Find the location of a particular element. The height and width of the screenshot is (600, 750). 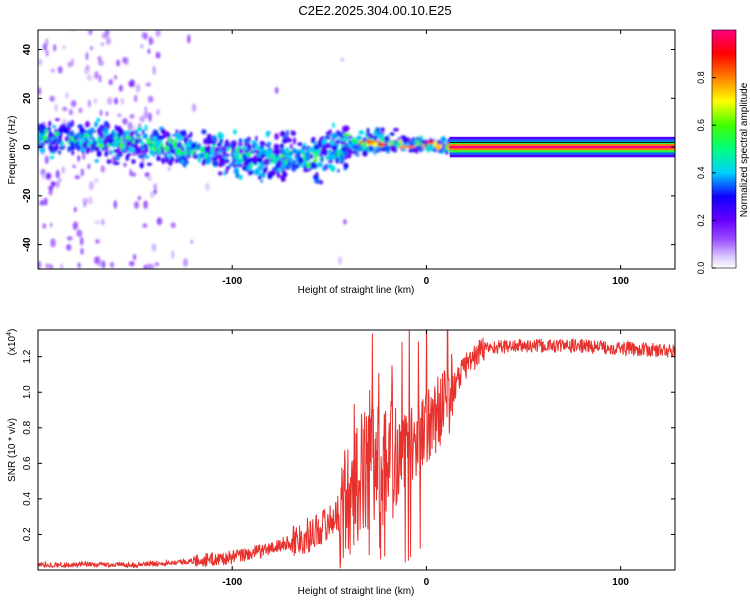

colorbar-label: Normalized spectral amplitude is located at coordinates (744, 149).